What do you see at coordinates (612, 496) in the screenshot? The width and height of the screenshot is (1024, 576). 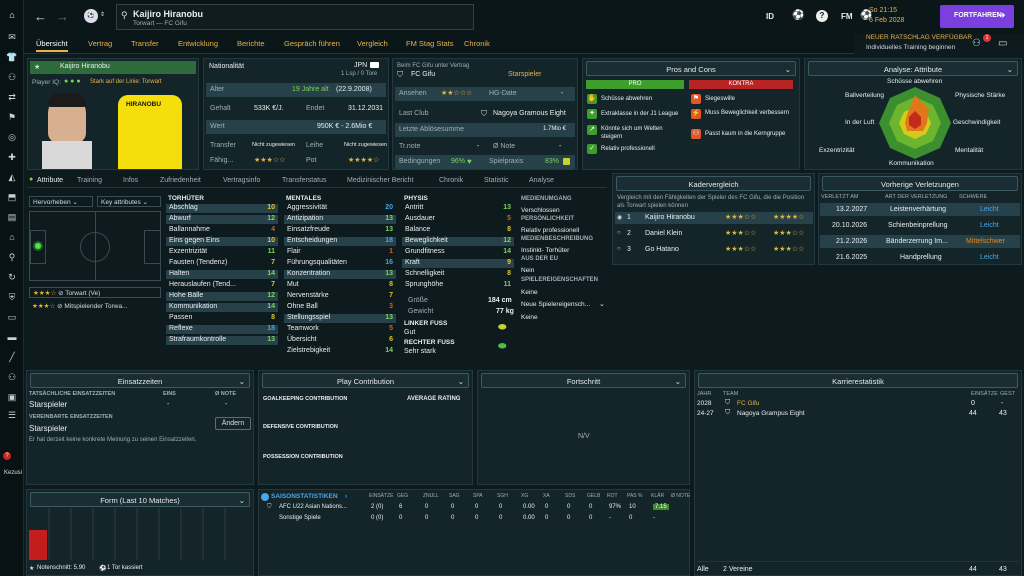 I see `season-col-header: ROT` at bounding box center [612, 496].